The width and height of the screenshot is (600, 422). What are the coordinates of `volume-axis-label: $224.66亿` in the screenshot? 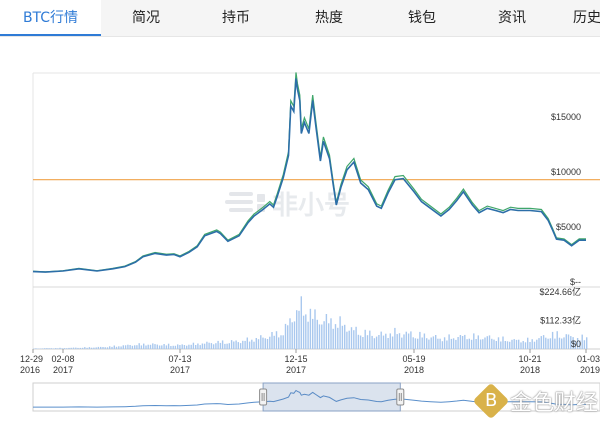 It's located at (560, 291).